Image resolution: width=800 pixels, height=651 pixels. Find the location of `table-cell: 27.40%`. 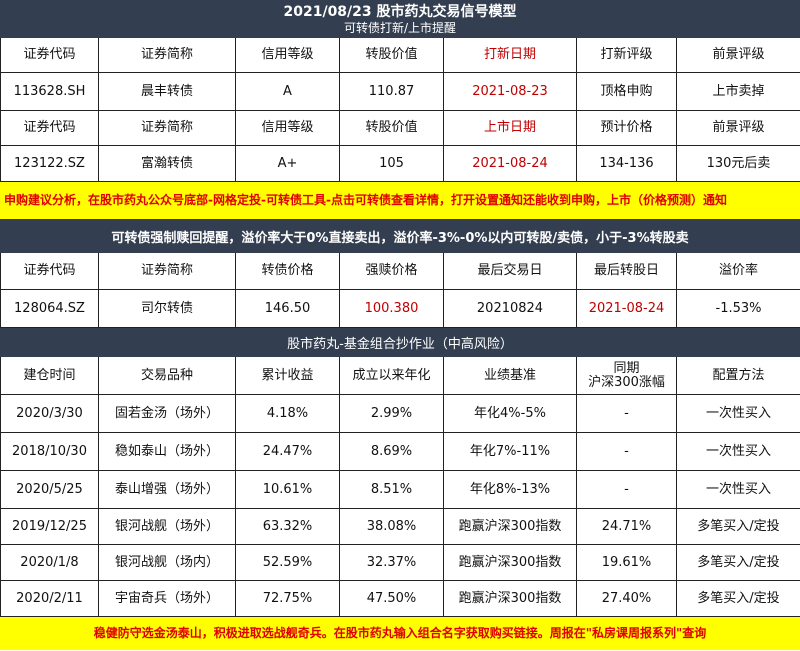

table-cell: 27.40% is located at coordinates (627, 599).